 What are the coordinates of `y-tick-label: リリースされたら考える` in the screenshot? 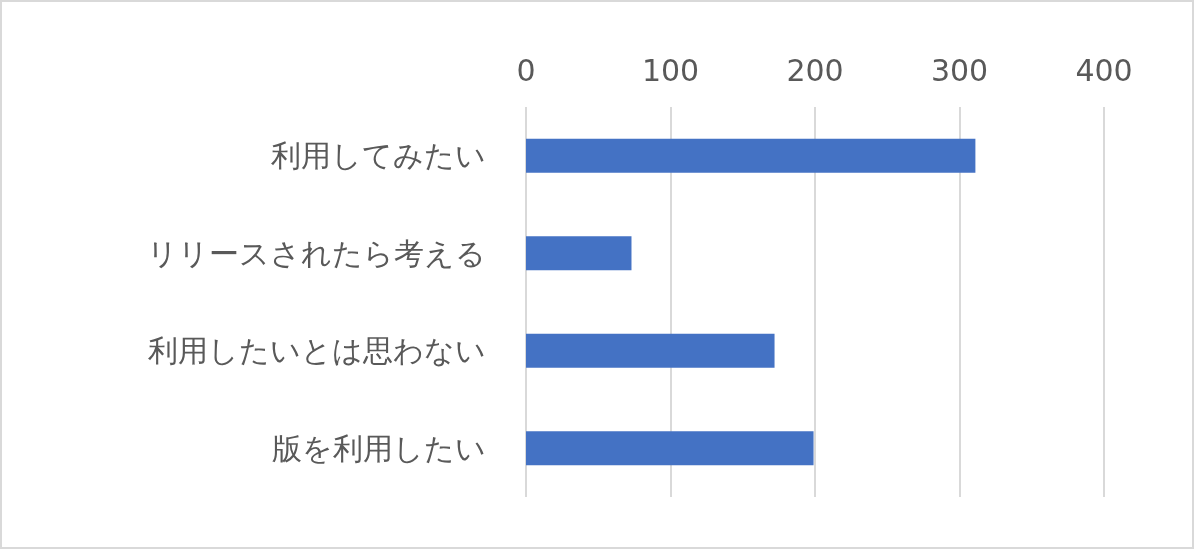 It's located at (316, 253).